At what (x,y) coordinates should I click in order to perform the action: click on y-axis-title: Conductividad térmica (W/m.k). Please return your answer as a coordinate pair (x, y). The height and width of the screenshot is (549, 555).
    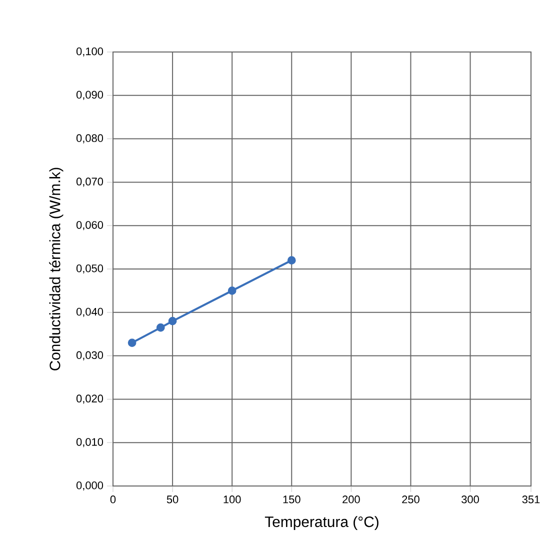
    Looking at the image, I should click on (56, 269).